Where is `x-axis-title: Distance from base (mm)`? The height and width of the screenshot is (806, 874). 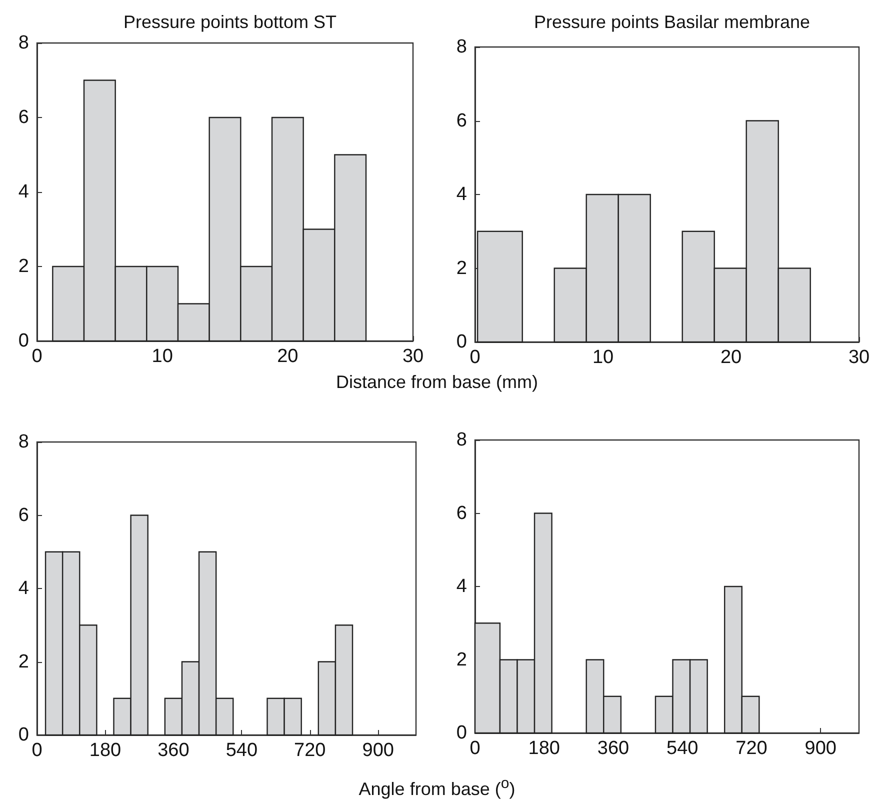
x-axis-title: Distance from base (mm) is located at coordinates (437, 382).